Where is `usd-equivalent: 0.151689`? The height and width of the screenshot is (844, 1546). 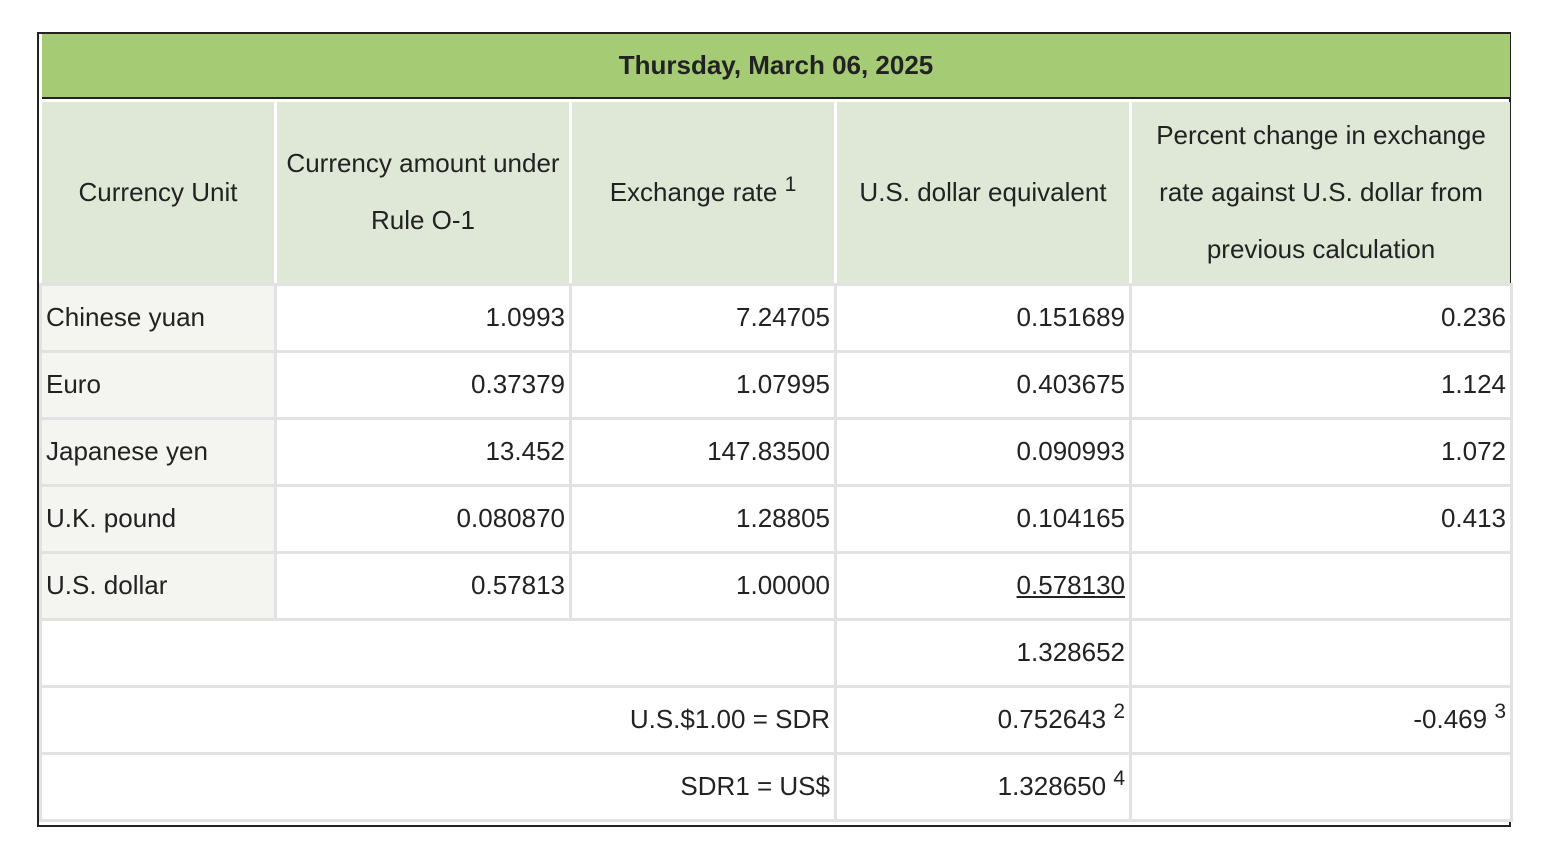
usd-equivalent: 0.151689 is located at coordinates (983, 317).